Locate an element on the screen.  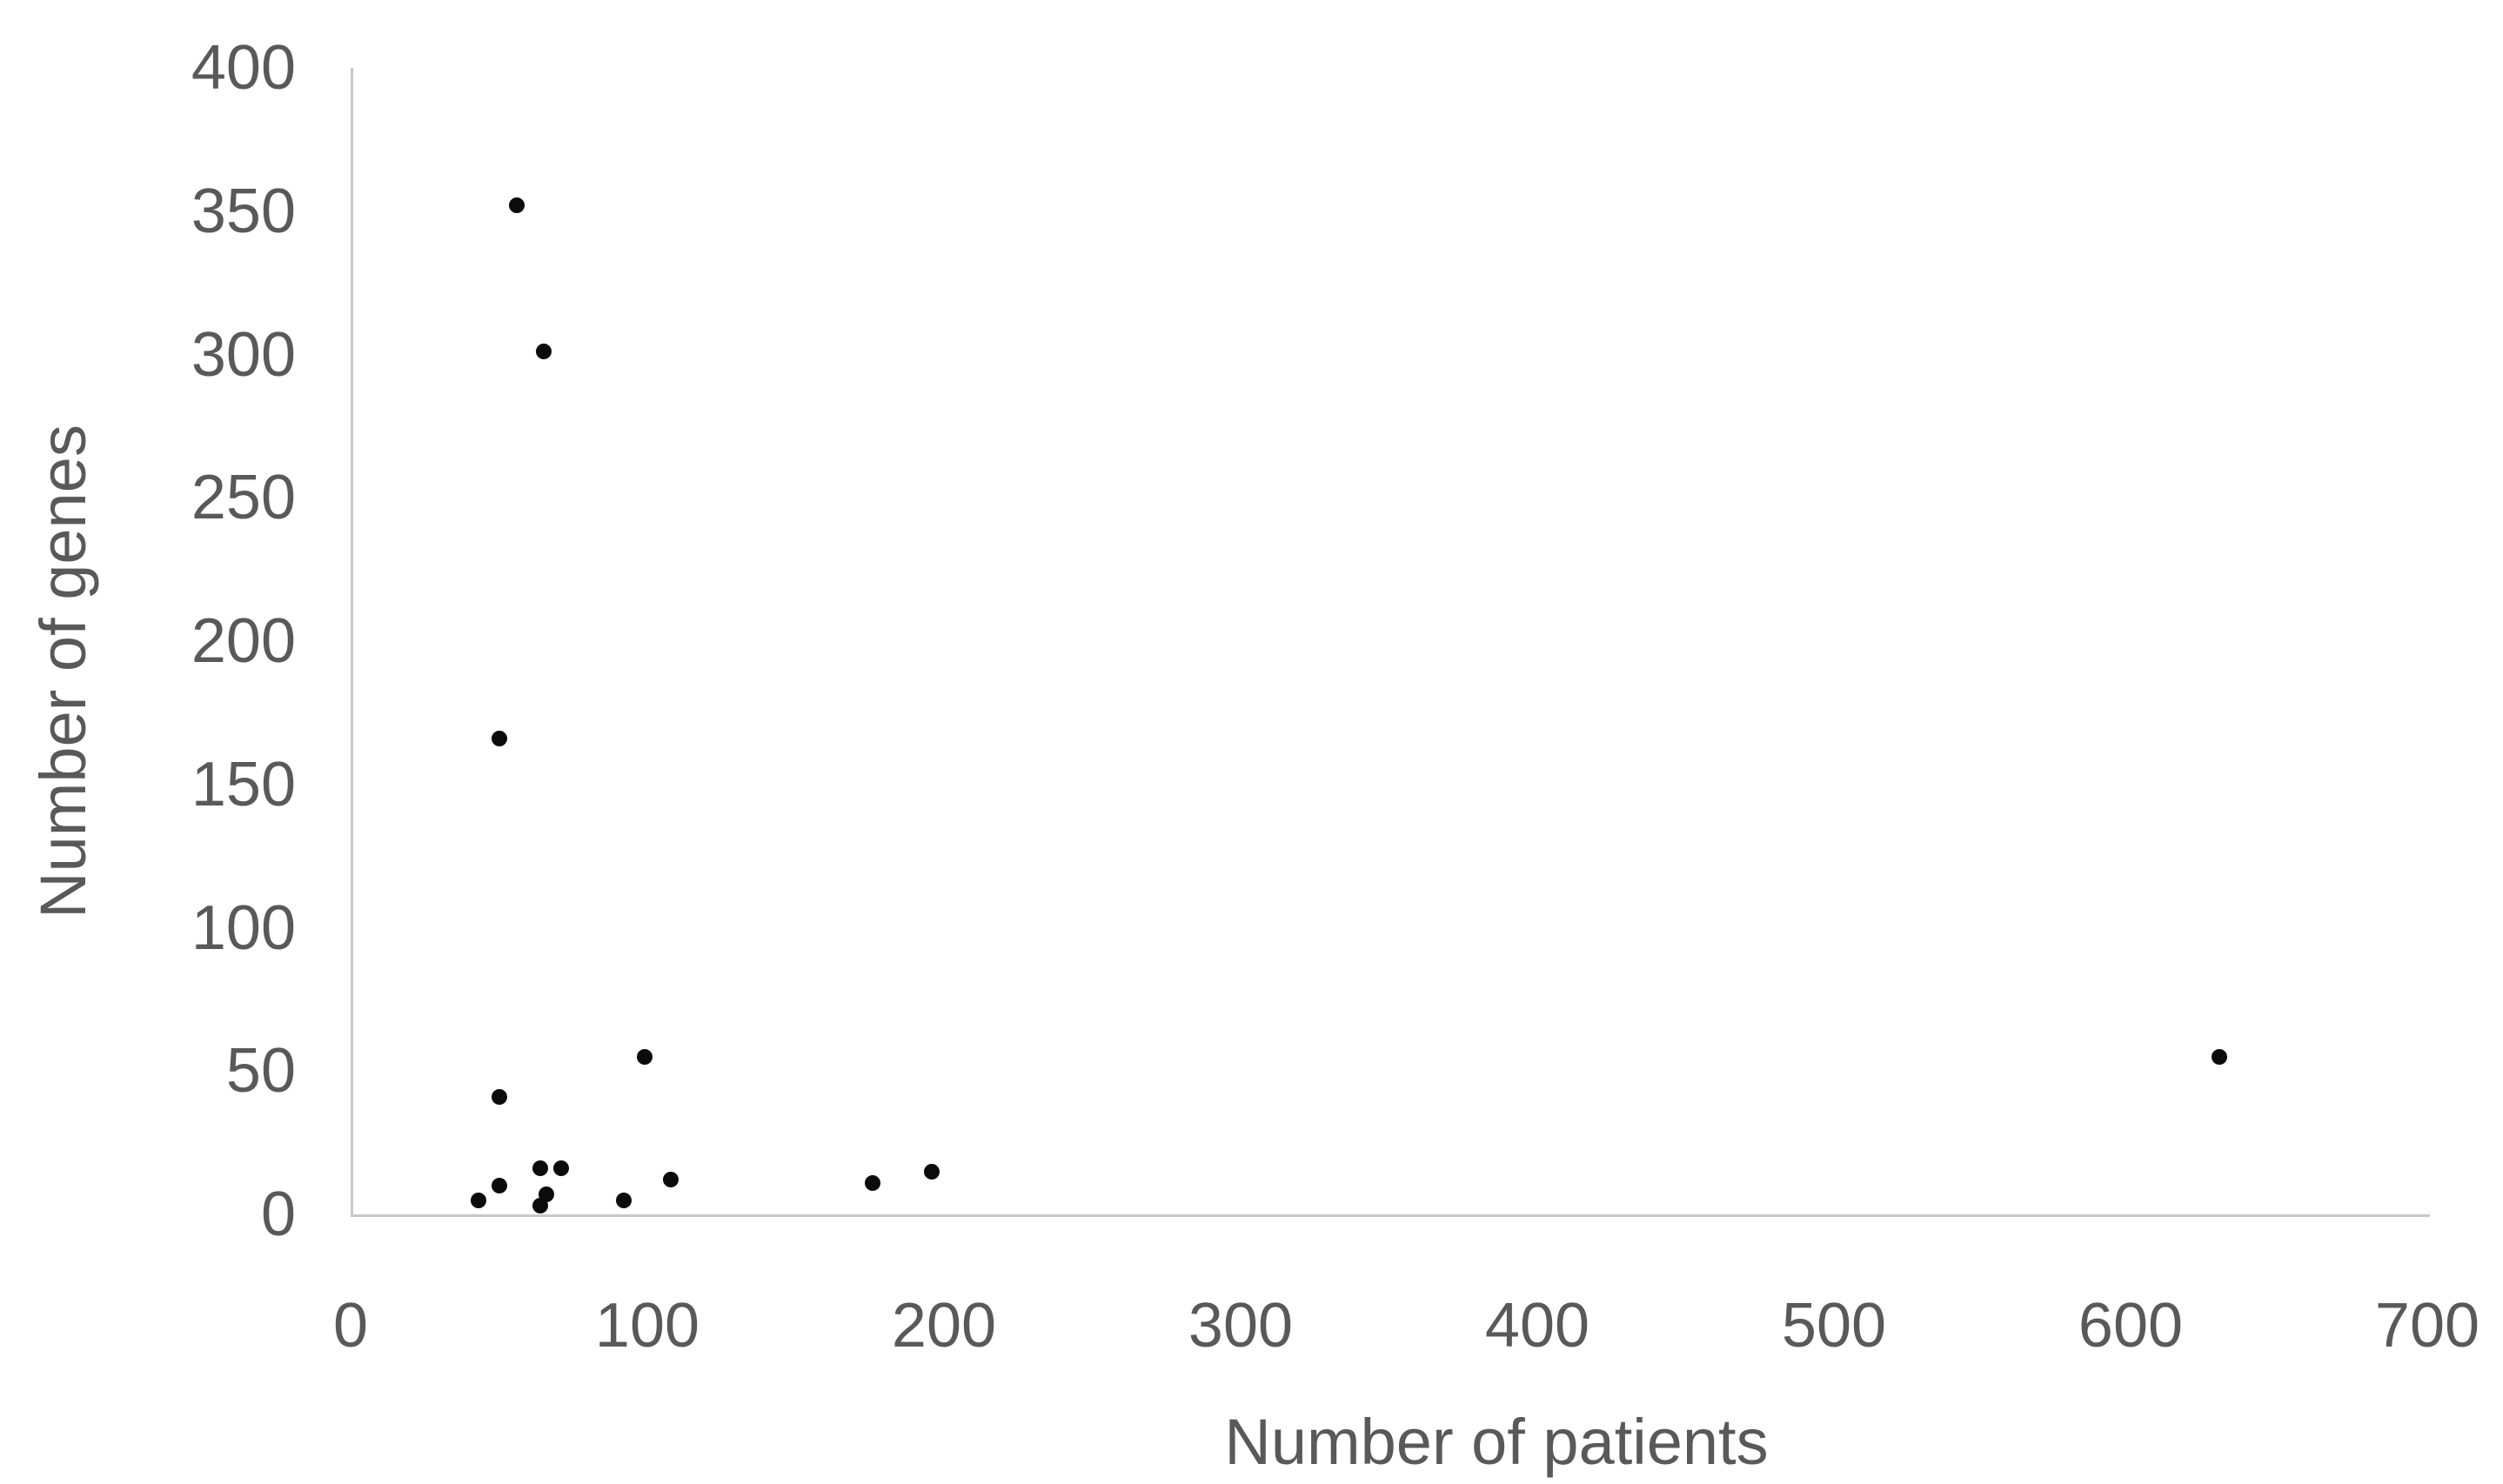
x-tick-label: 0 is located at coordinates (350, 1325).